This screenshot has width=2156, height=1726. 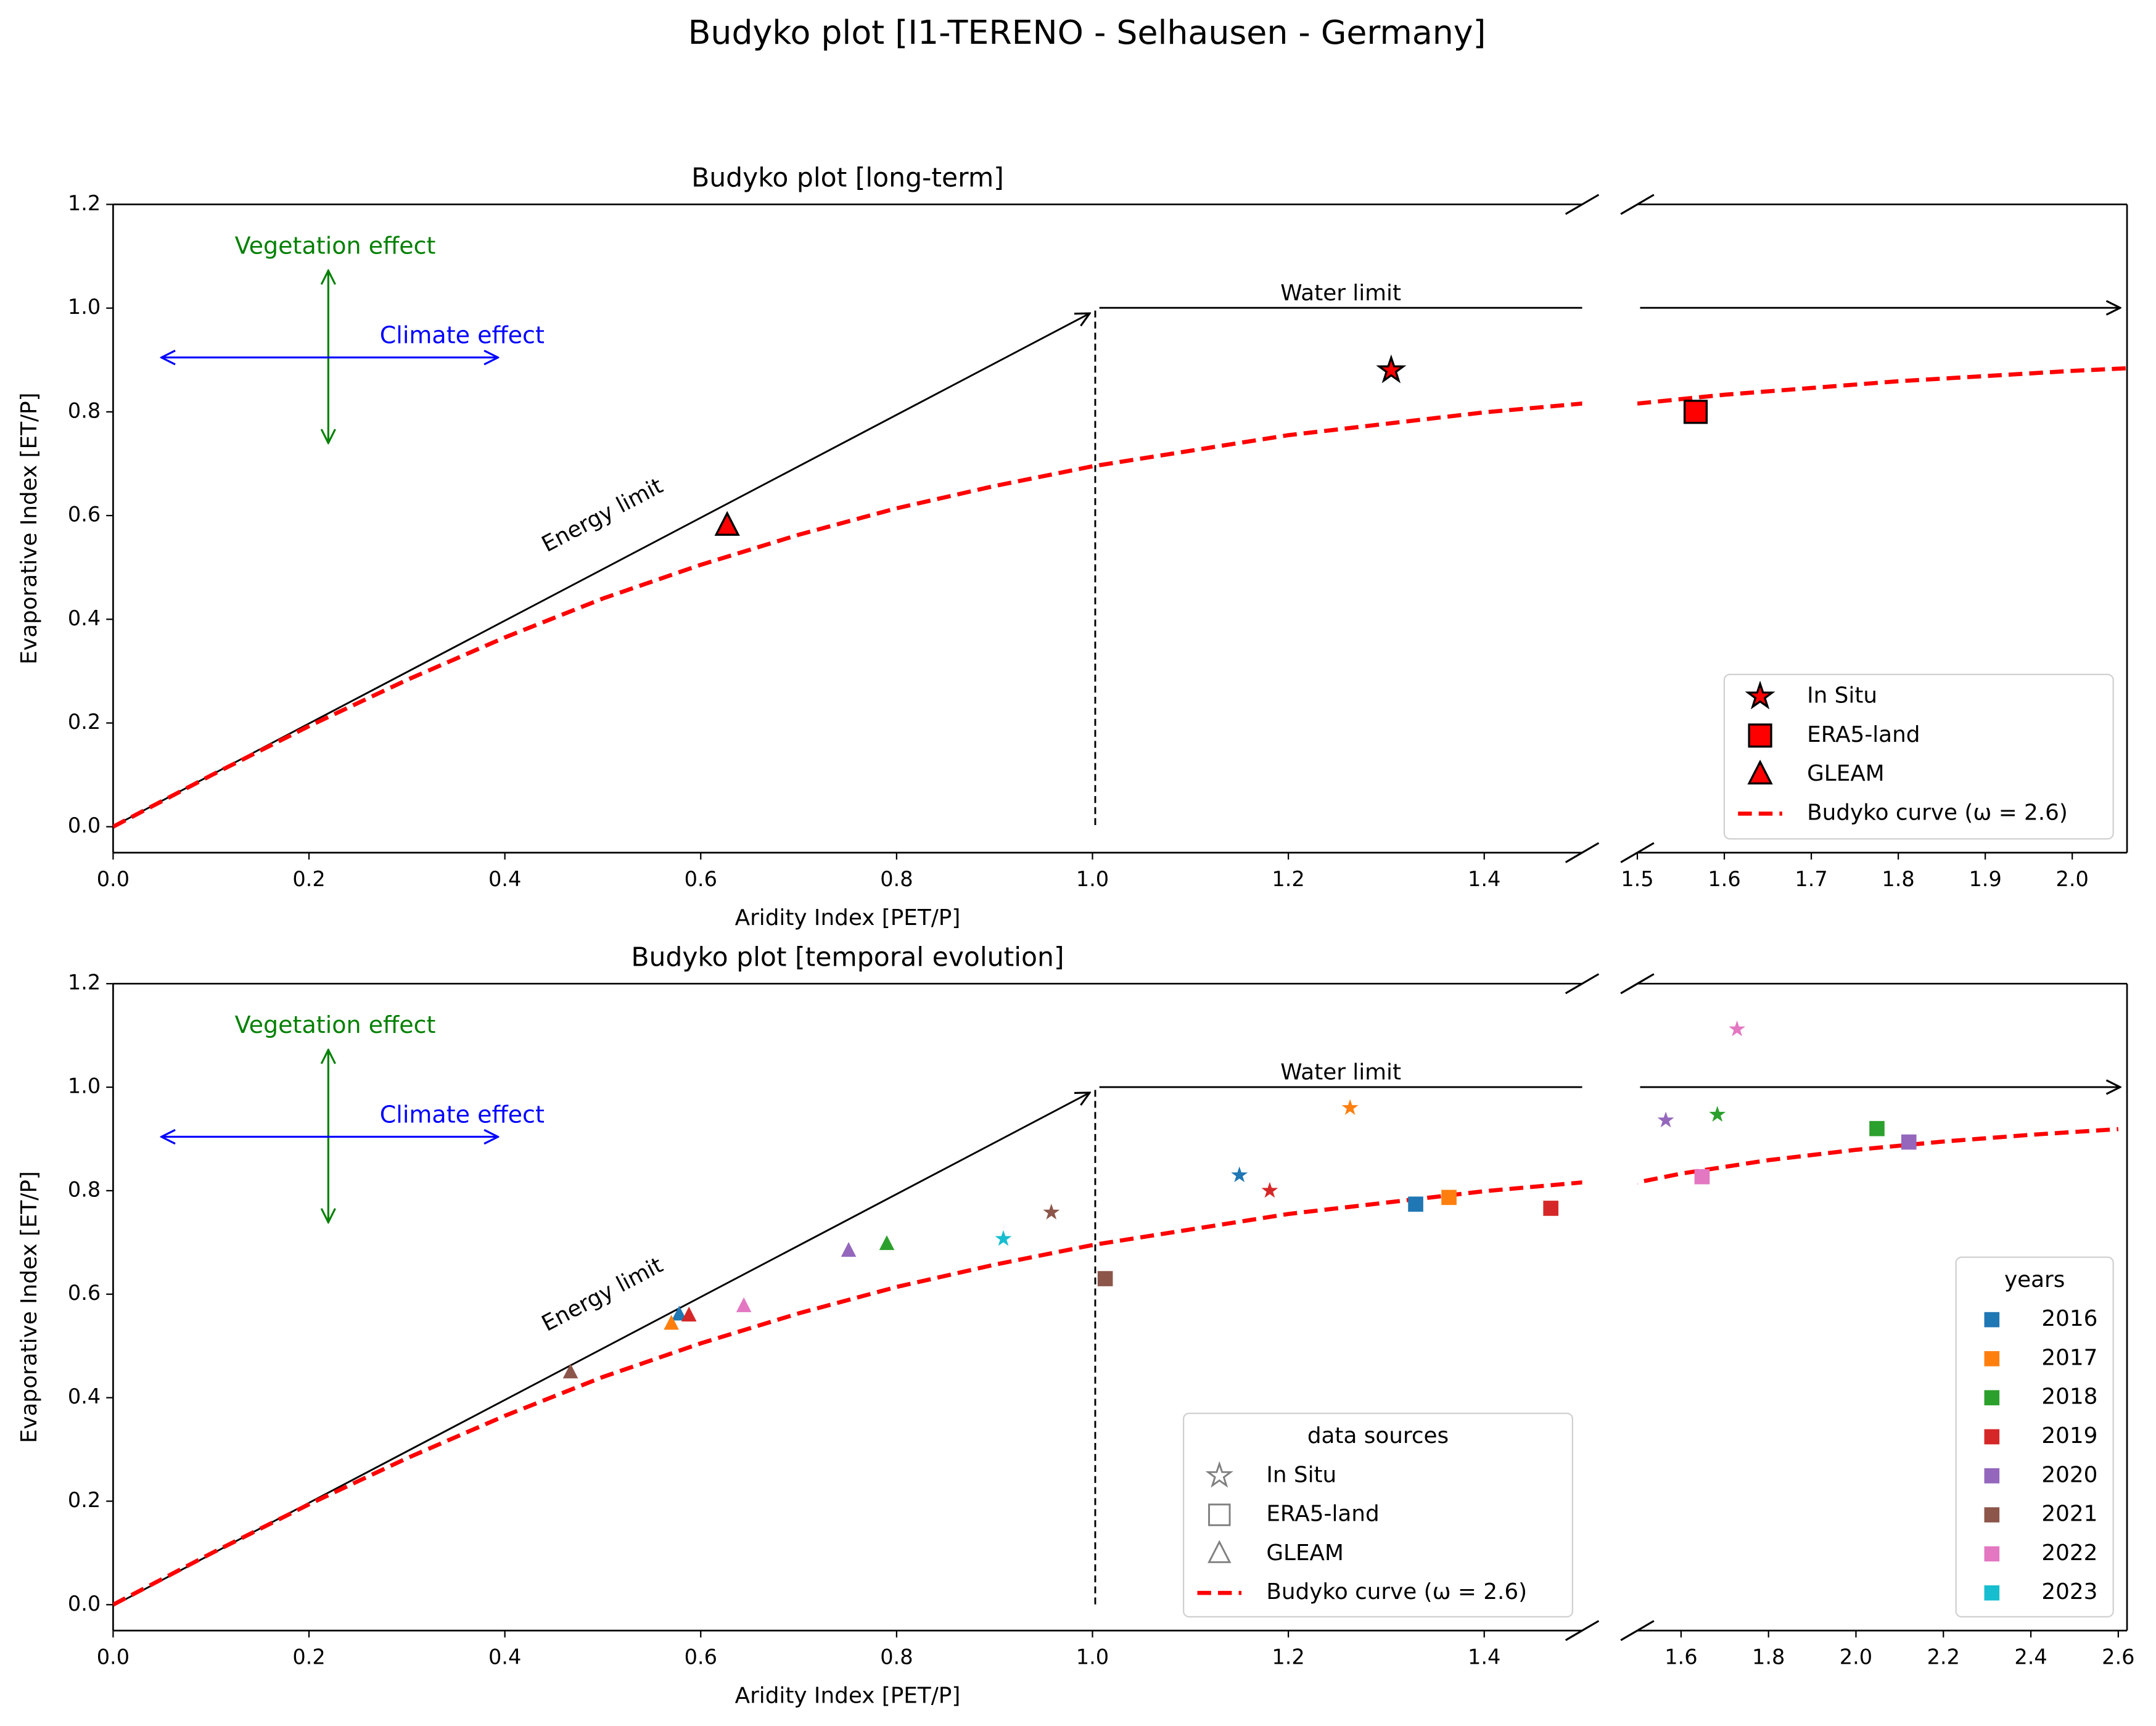 I want to click on chart-title: Budyko plot [long-term], so click(x=847, y=178).